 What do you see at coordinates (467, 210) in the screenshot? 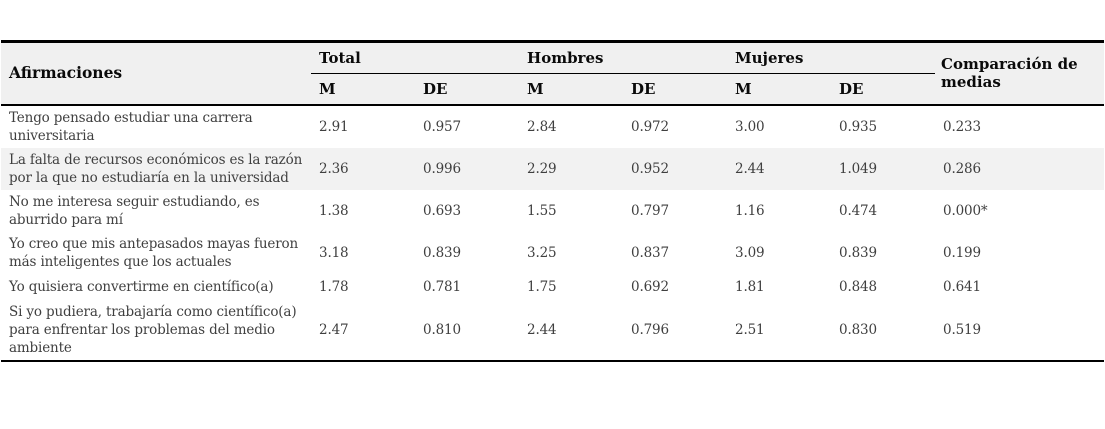
I see `stat-cell-total-de: 0.693` at bounding box center [467, 210].